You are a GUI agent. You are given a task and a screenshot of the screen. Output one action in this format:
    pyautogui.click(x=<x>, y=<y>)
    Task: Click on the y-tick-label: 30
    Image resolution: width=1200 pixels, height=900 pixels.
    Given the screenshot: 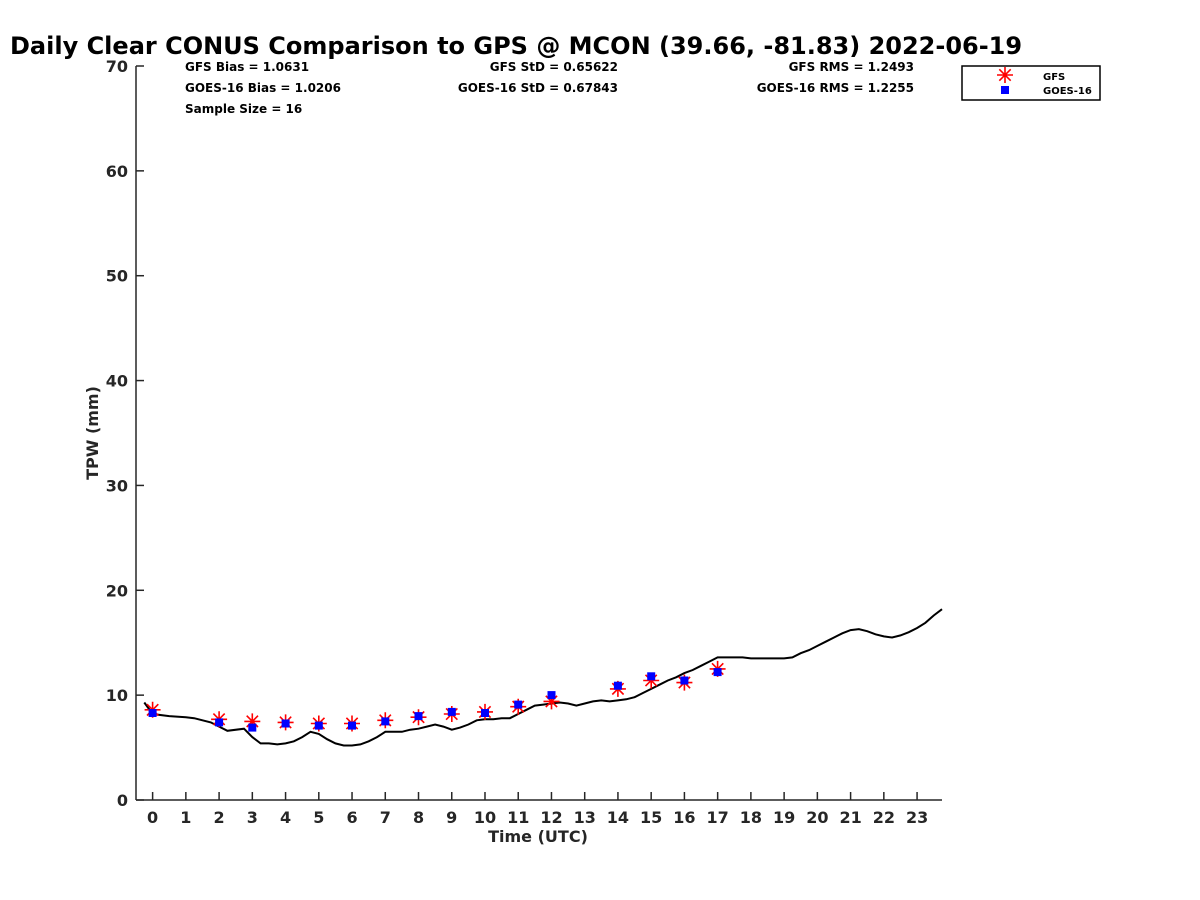 What is the action you would take?
    pyautogui.click(x=117, y=485)
    